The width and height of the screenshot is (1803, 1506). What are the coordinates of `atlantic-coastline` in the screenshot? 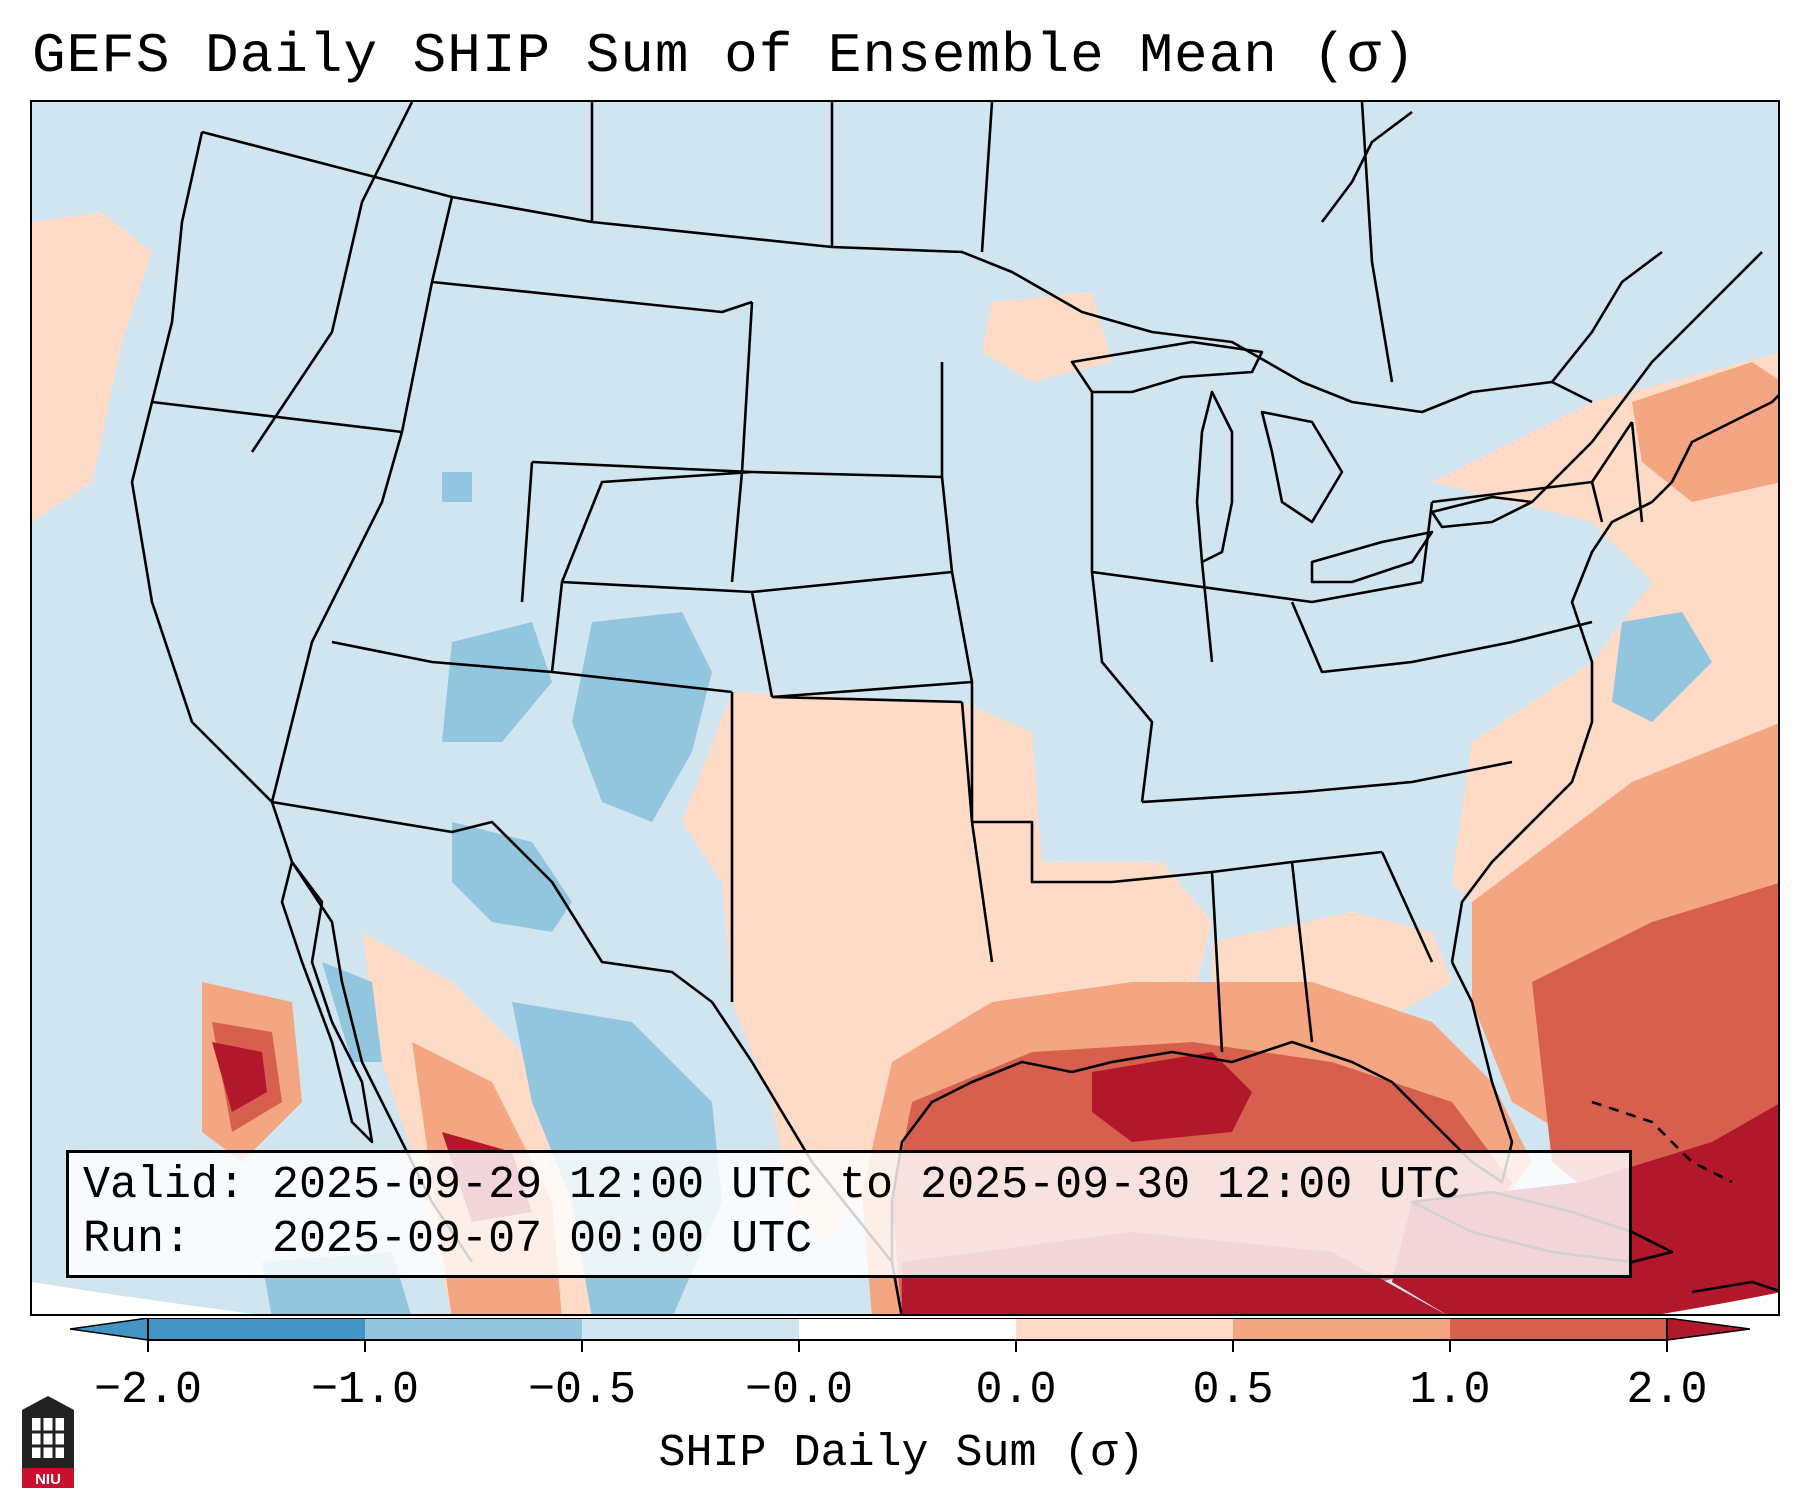 It's located at (1614, 678).